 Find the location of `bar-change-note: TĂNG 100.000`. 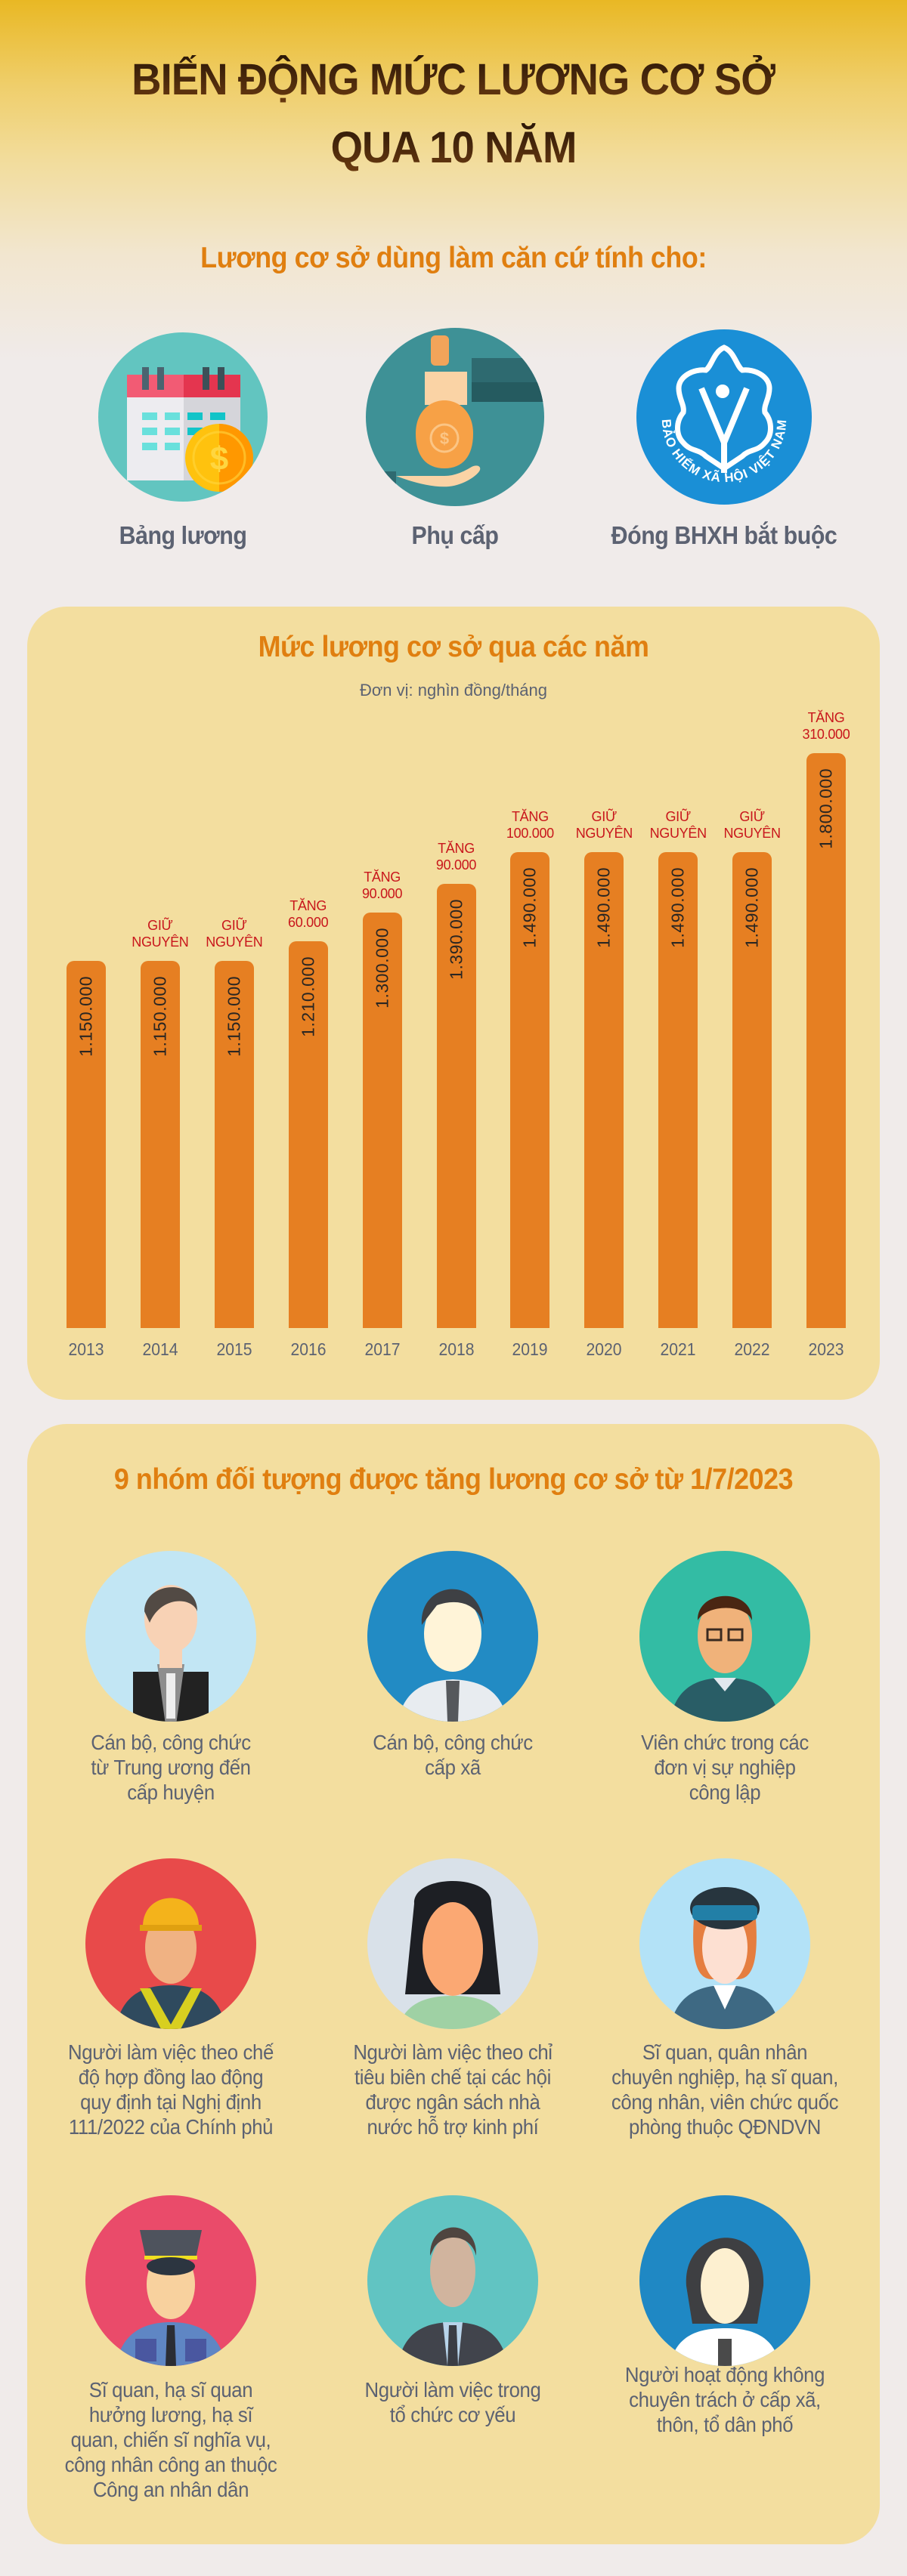

bar-change-note: TĂNG 100.000 is located at coordinates (529, 825).